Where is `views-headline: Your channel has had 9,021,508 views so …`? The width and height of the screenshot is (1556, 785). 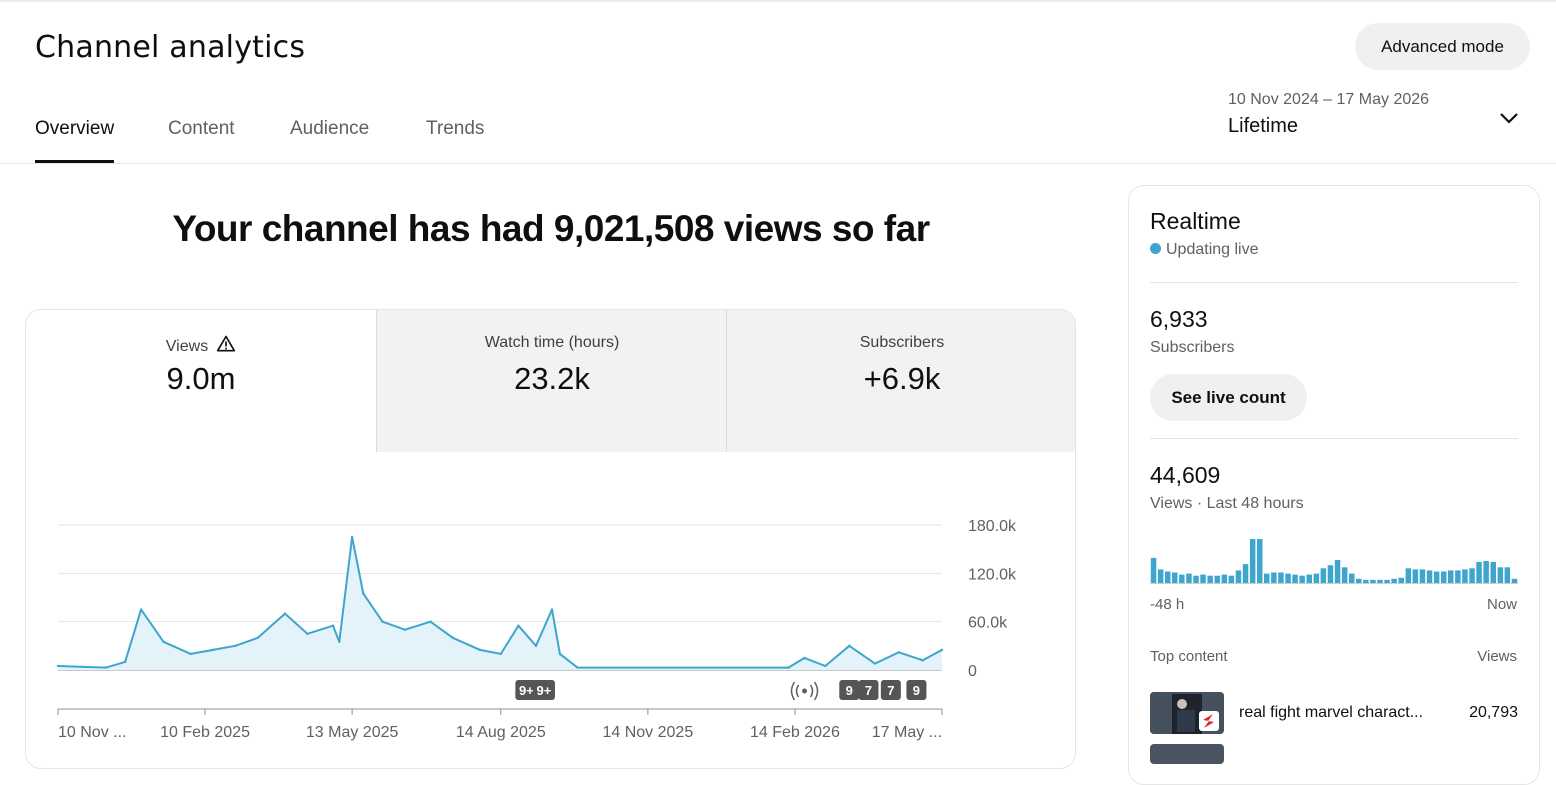
views-headline: Your channel has had 9,021,508 views so … is located at coordinates (551, 228).